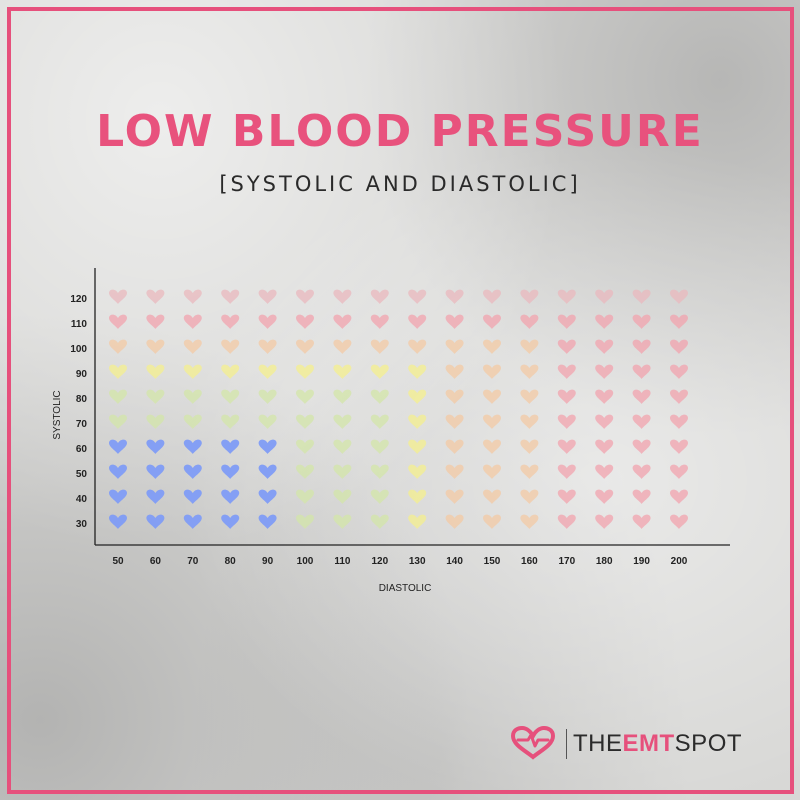  Describe the element at coordinates (118, 561) in the screenshot. I see `x-tick-label: 50` at that location.